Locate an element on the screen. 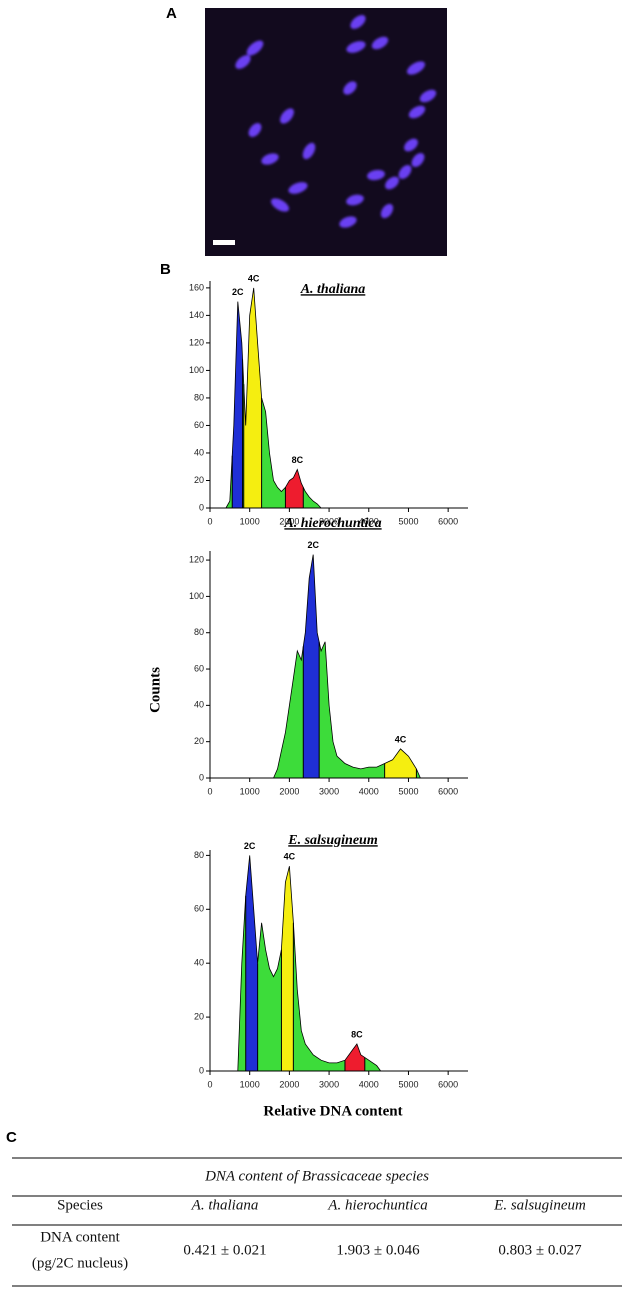  chart-title: E. salsugineum is located at coordinates (332, 840).